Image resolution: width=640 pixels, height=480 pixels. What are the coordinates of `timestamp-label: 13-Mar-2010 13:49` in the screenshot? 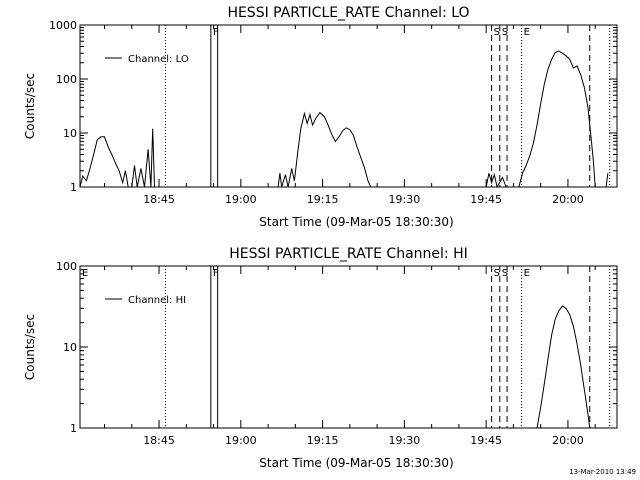 It's located at (602, 472).